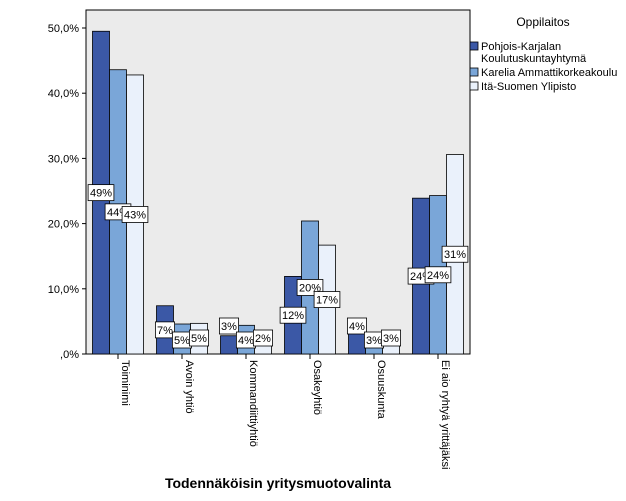 The image size is (626, 501). What do you see at coordinates (67, 192) in the screenshot?
I see `y-axis: ,0% 10,0% 20,0% 30,0% 40,0% 50,0%` at bounding box center [67, 192].